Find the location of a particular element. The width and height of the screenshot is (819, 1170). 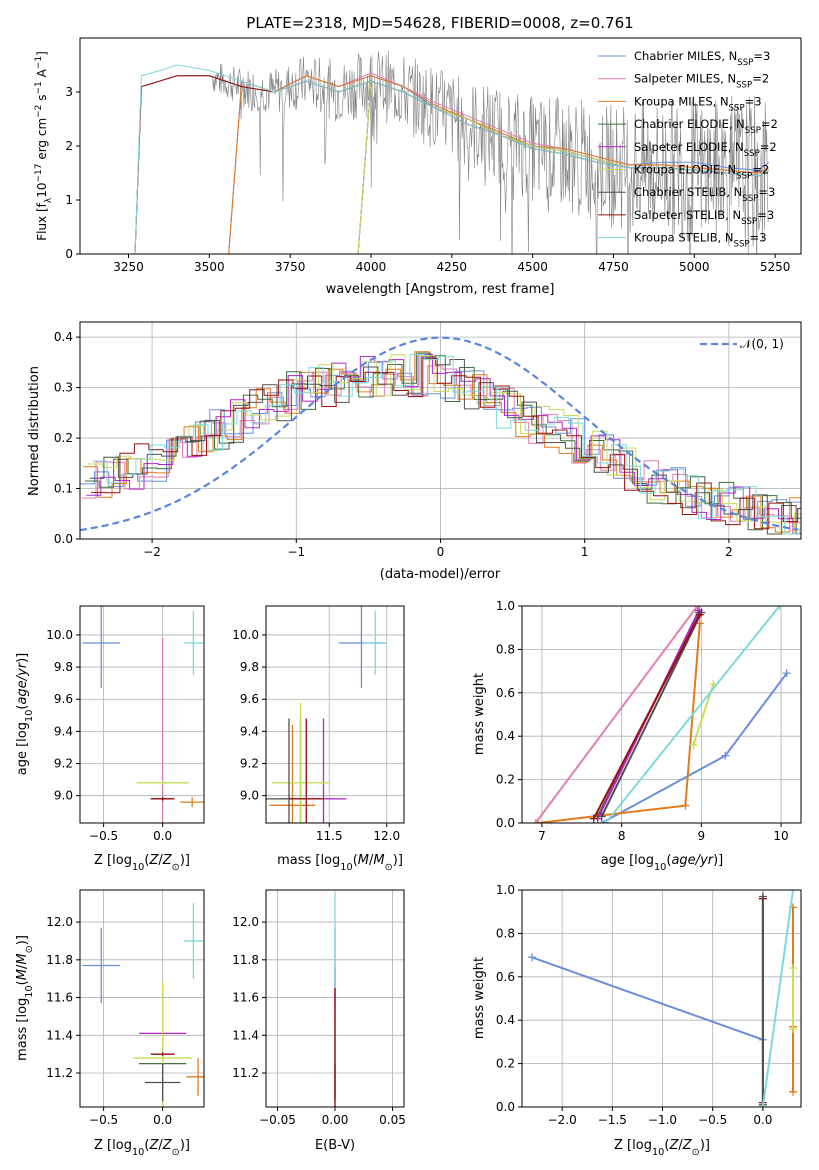

x-tick-label: 1 is located at coordinates (585, 552).